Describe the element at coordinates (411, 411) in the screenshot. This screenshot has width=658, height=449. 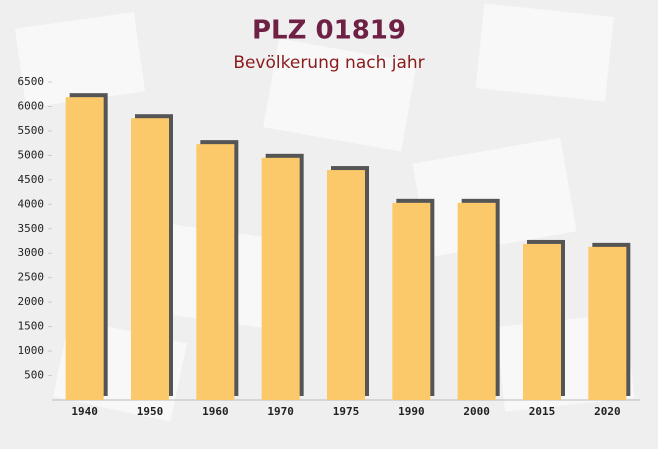
I see `x-tick-label: 1990` at that location.